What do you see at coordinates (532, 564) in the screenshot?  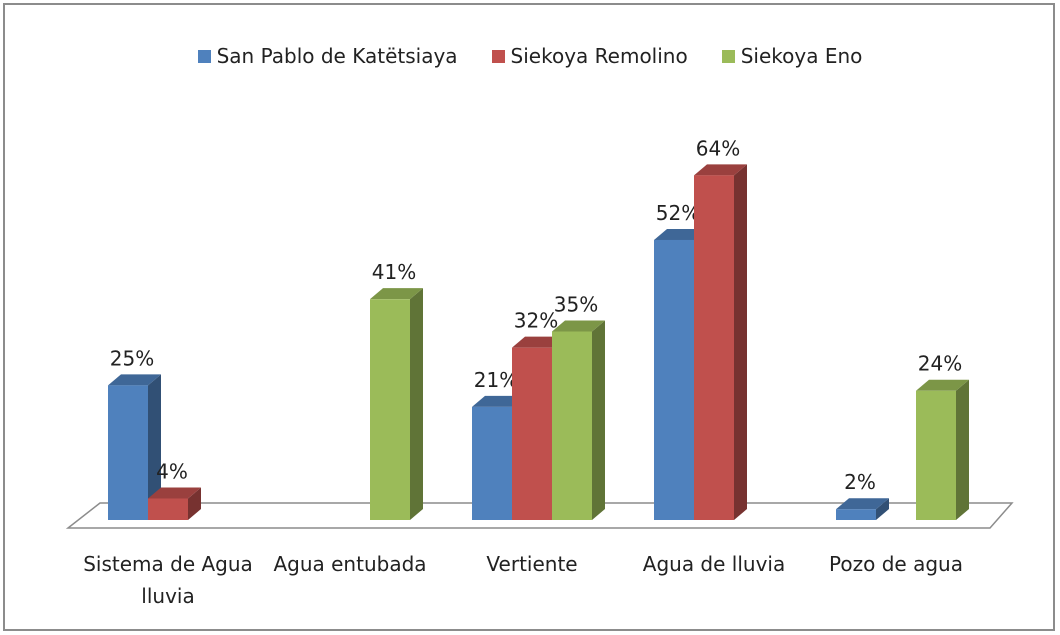 I see `x-tick-label: Vertiente` at bounding box center [532, 564].